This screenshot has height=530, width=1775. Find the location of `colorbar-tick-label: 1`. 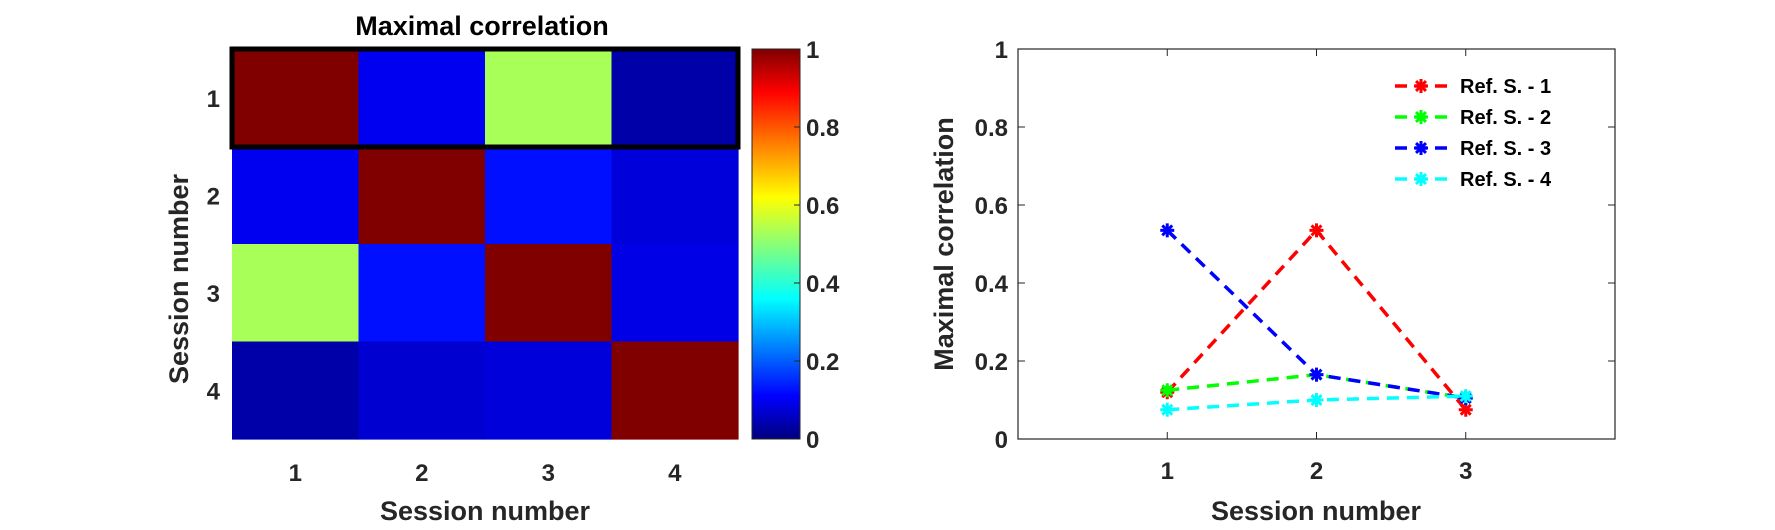

colorbar-tick-label: 1 is located at coordinates (812, 50).